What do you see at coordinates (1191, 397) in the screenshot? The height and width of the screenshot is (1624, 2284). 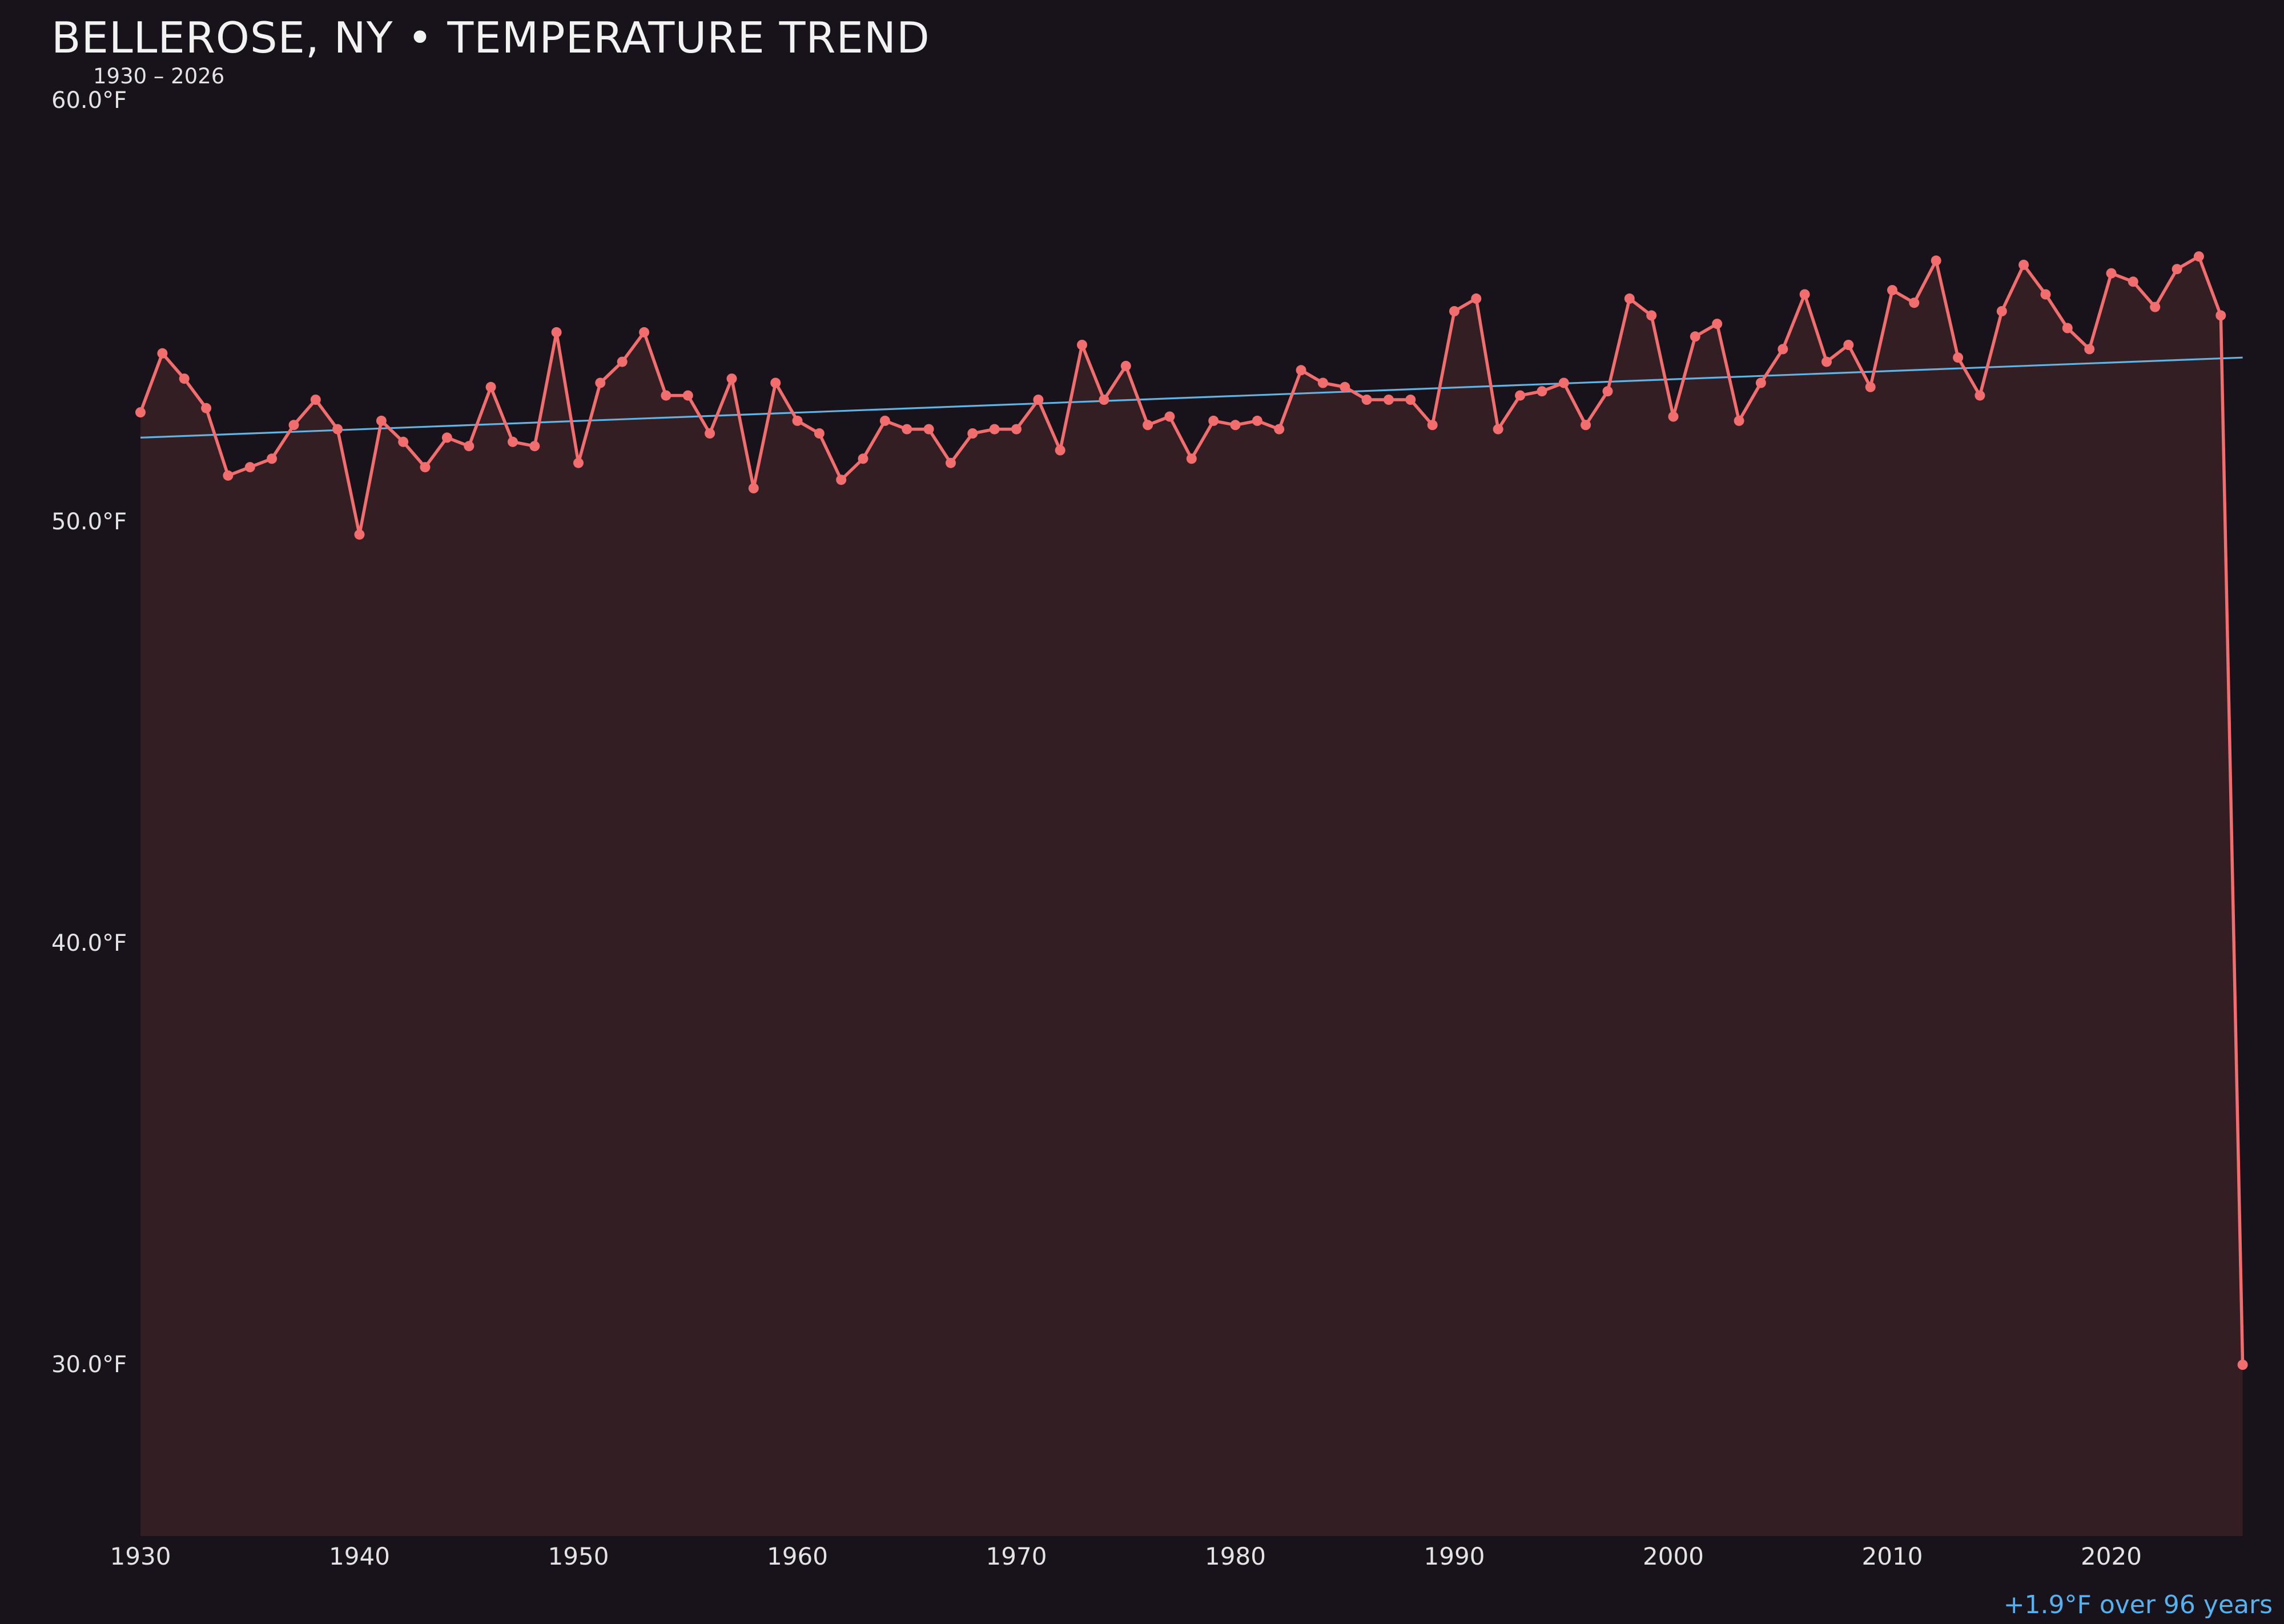 I see `trend-line` at bounding box center [1191, 397].